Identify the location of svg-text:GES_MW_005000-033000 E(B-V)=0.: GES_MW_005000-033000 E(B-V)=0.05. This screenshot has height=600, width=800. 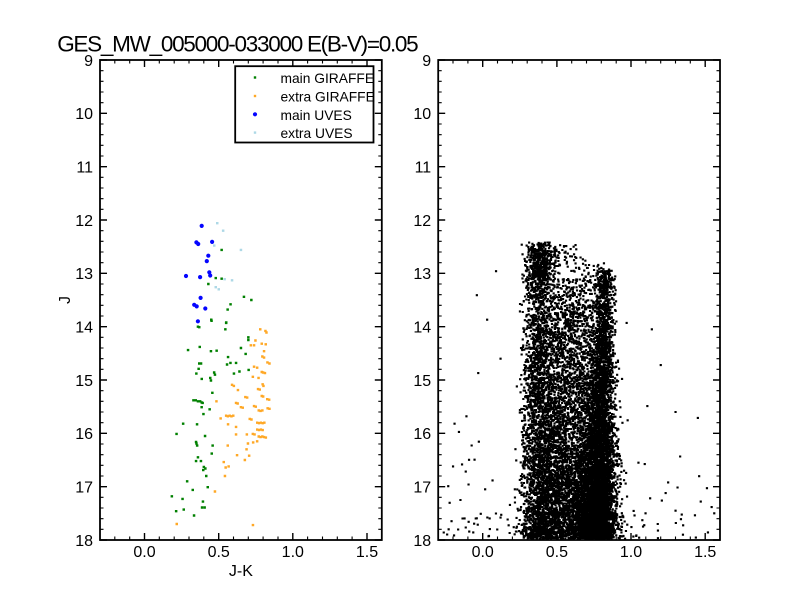
(237, 43).